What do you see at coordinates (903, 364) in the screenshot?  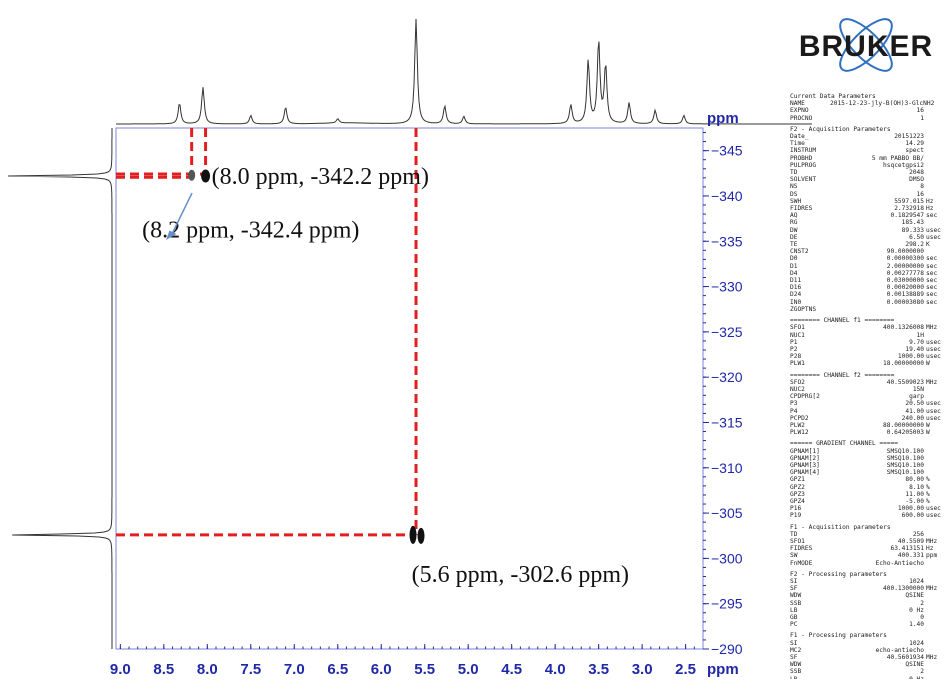 I see `param-value: 18.00000000` at bounding box center [903, 364].